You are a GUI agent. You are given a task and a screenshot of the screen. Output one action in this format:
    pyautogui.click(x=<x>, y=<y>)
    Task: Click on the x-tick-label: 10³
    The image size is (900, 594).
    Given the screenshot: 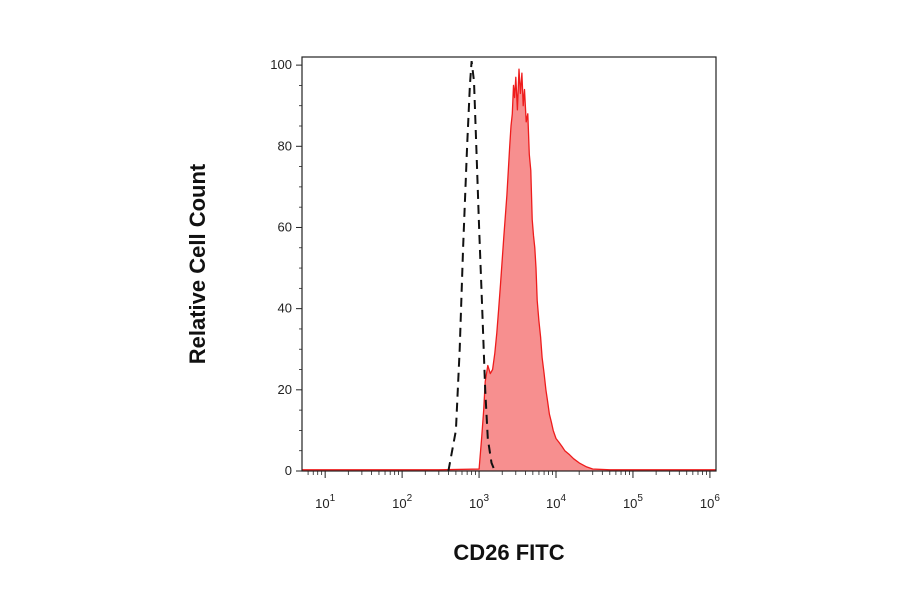 What is the action you would take?
    pyautogui.click(x=479, y=502)
    